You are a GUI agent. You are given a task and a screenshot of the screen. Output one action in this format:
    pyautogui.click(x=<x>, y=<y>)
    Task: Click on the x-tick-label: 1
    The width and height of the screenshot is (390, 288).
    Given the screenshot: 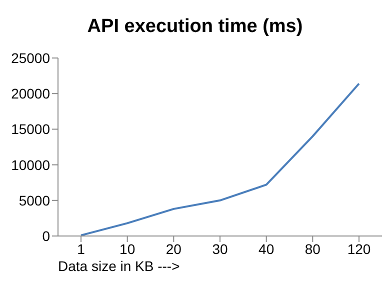 What is the action you would take?
    pyautogui.click(x=81, y=248)
    